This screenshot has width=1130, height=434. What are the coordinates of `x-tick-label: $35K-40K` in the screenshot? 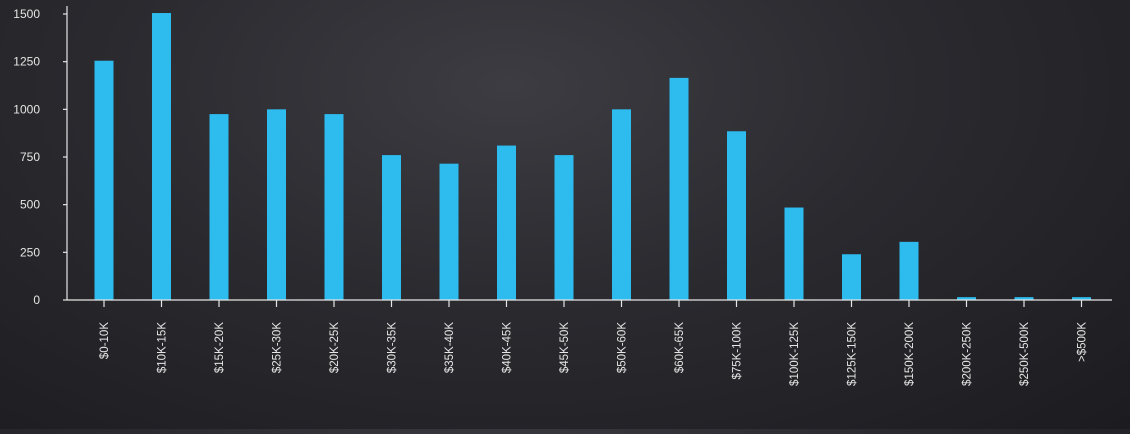 It's located at (450, 347).